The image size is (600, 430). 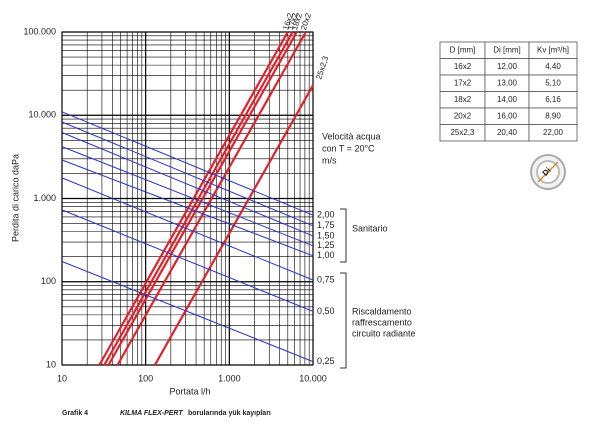 What do you see at coordinates (348, 148) in the screenshot?
I see `annotation: con T = 20°C` at bounding box center [348, 148].